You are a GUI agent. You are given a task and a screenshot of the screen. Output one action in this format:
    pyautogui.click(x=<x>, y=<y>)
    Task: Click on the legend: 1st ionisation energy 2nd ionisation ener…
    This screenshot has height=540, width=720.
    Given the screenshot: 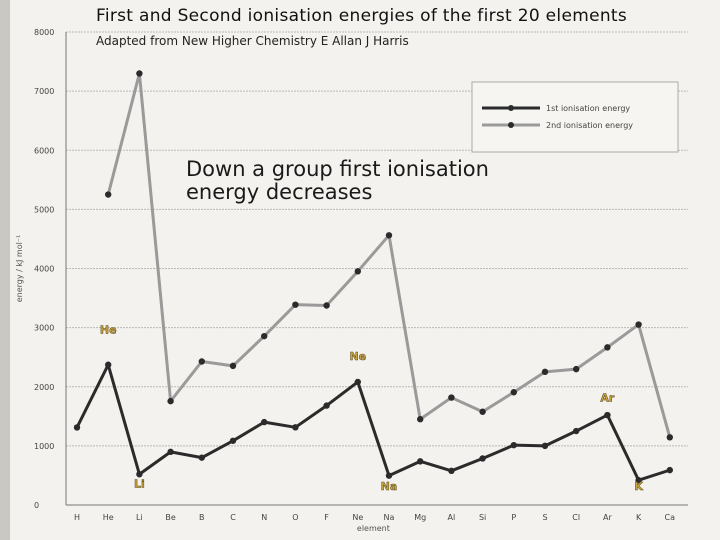 What is the action you would take?
    pyautogui.click(x=575, y=117)
    